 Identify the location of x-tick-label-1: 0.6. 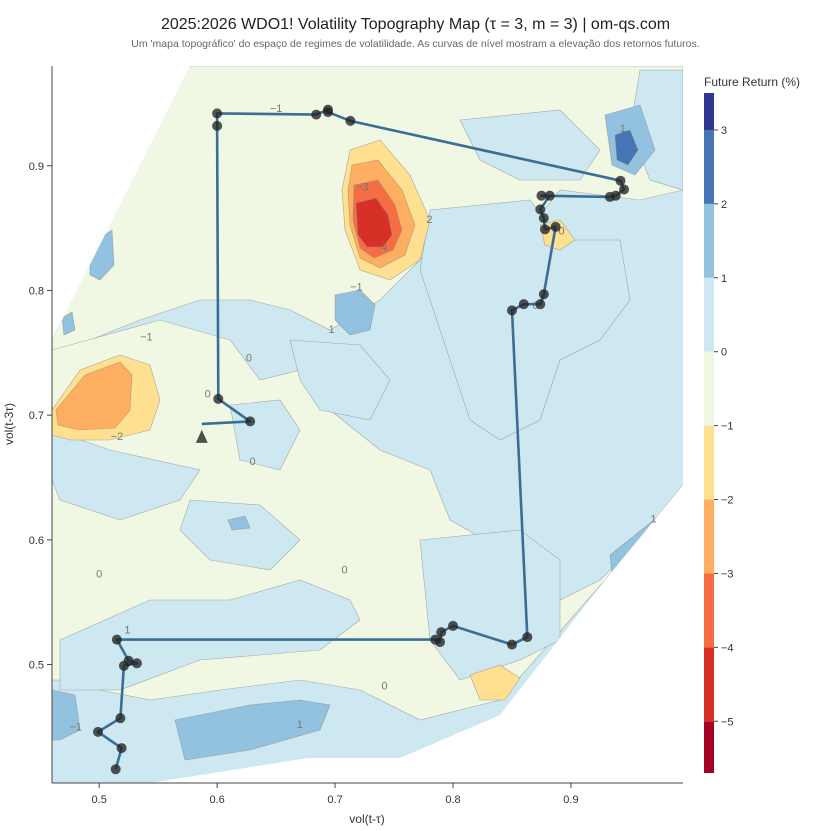
(216, 800).